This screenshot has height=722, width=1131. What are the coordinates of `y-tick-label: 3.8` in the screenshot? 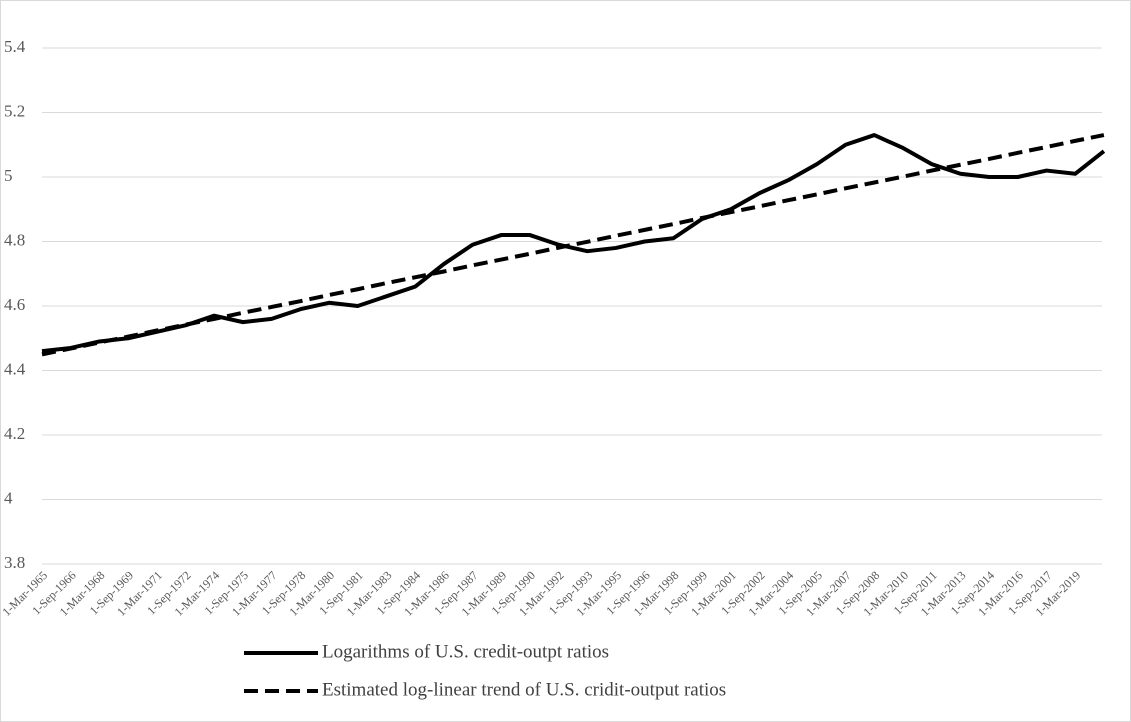 It's located at (14, 562).